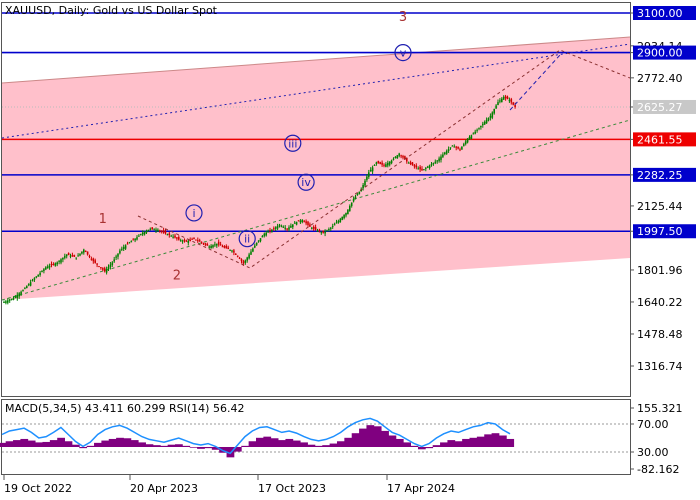  Describe the element at coordinates (656, 439) in the screenshot. I see `indicator-axis: 155.321 70.00 30.00 -82.162` at that location.